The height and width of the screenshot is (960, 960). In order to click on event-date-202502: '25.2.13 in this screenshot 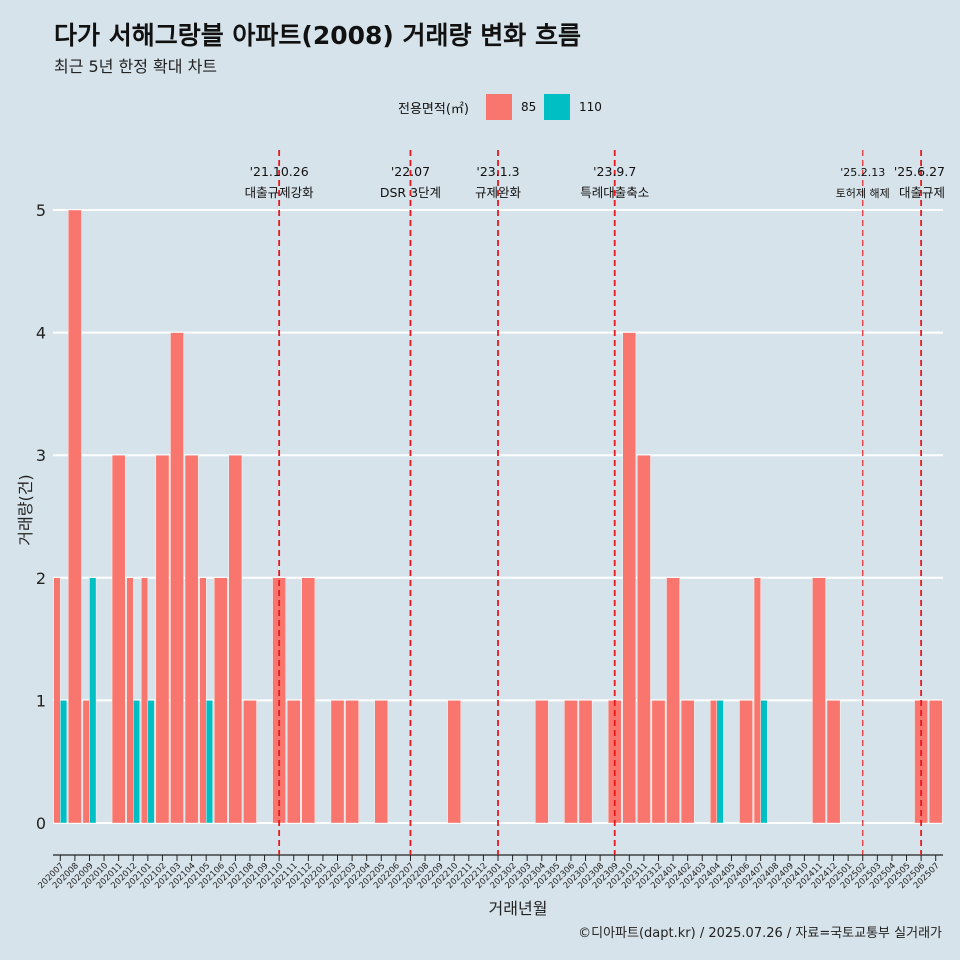, I will do `click(862, 172)`.